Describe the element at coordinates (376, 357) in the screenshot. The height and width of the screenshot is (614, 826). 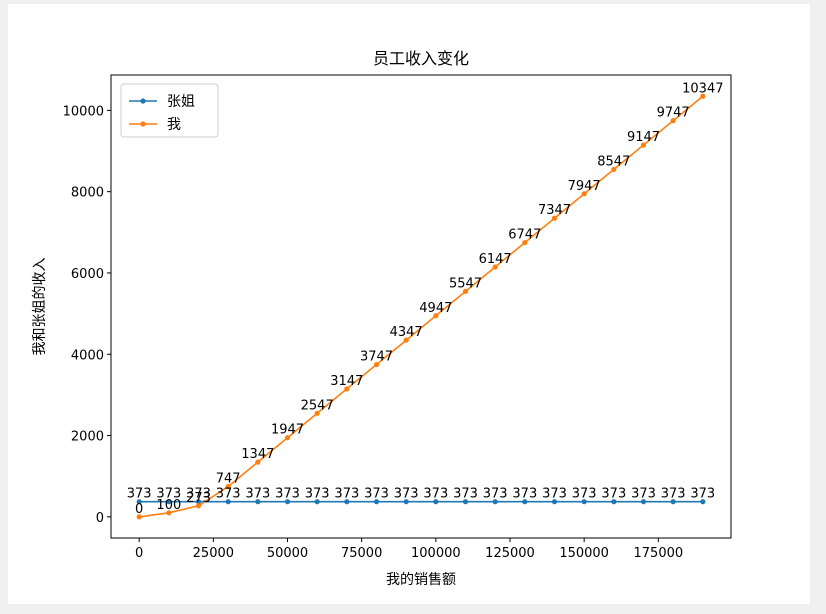
I see `data-label: 3747` at that location.